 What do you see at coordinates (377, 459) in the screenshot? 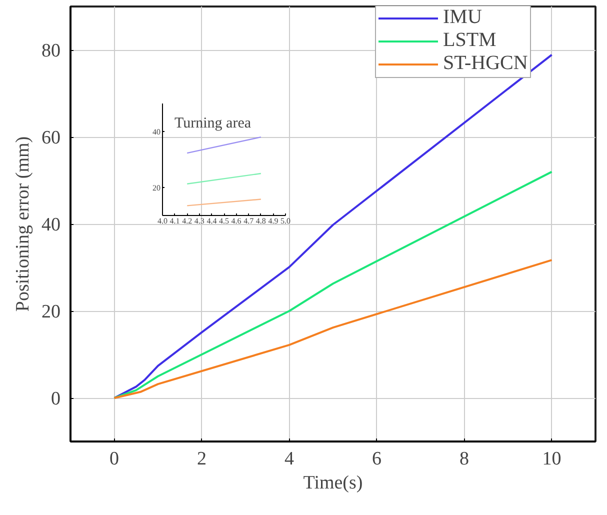
I see `x-tick-label: 6` at bounding box center [377, 459].